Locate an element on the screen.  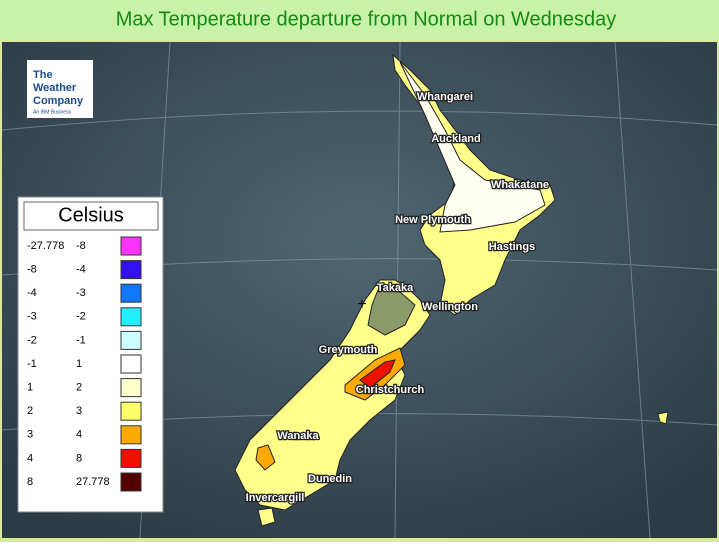
logo-text: Weather is located at coordinates (55, 88).